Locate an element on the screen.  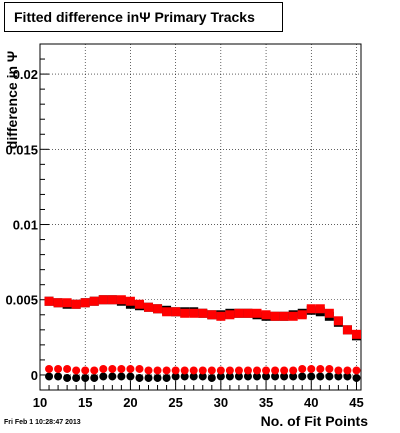
y-tick-label: 0 is located at coordinates (34, 375).